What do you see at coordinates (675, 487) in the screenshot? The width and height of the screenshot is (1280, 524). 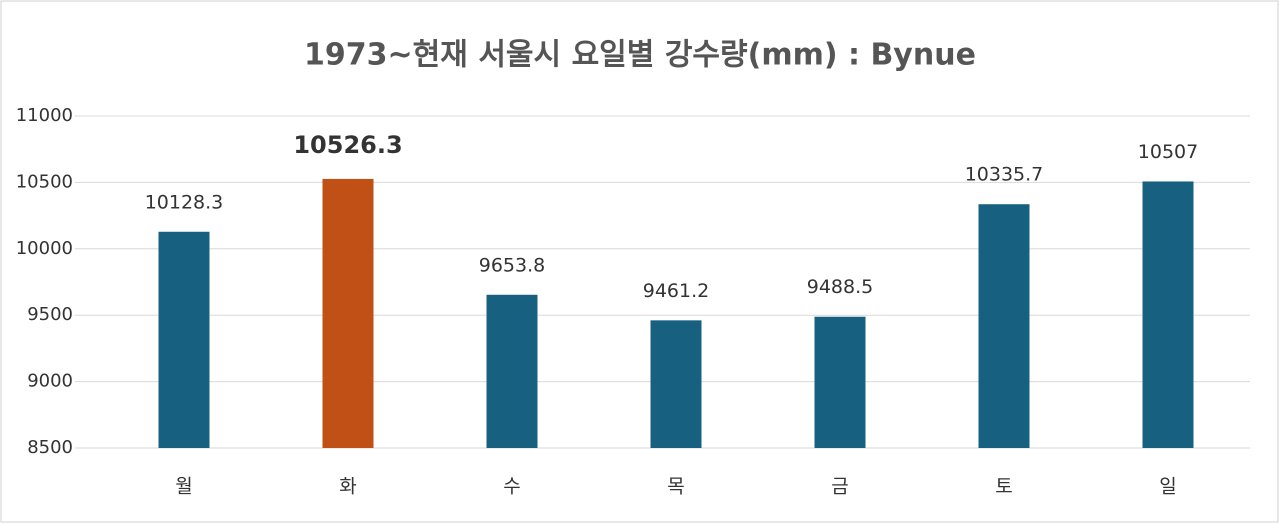 I see `x-tick-label: 목` at bounding box center [675, 487].